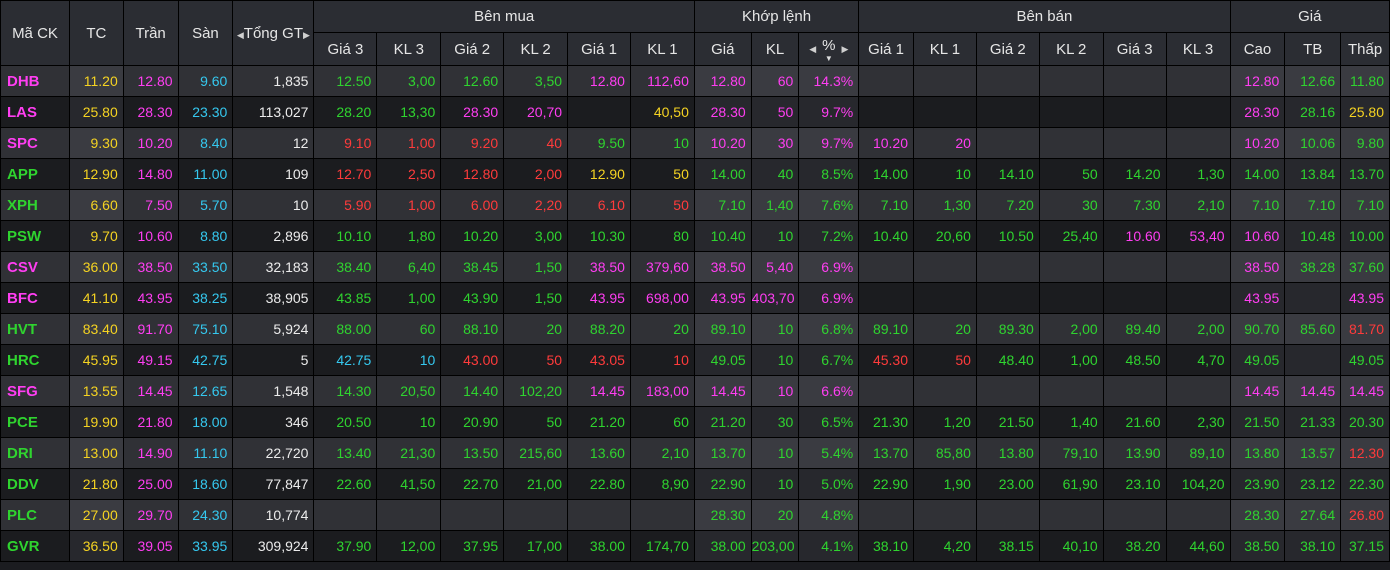  I want to click on match-vol-cell: 403,70, so click(775, 298).